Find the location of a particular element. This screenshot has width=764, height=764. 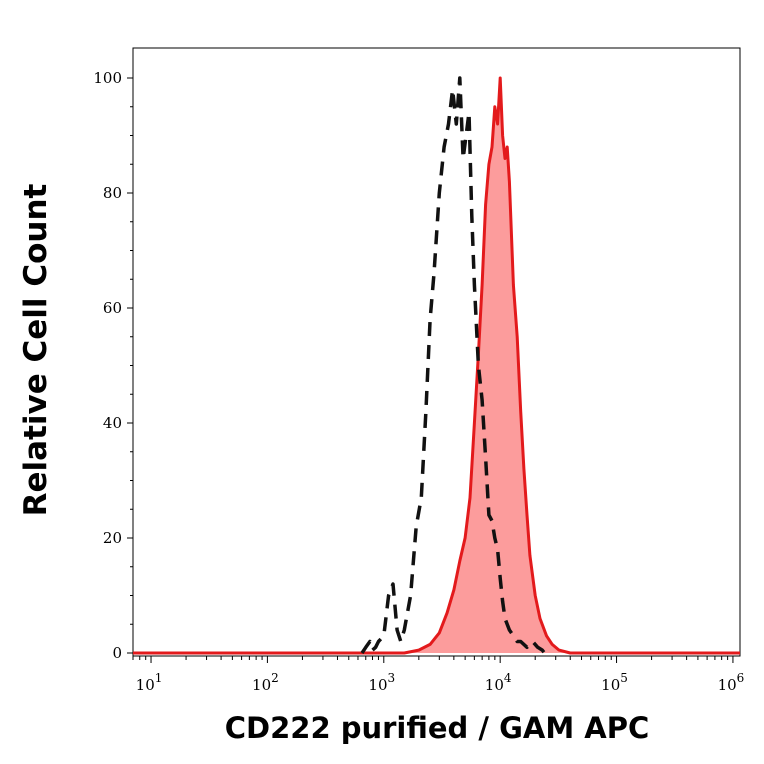

y-tick-label-100: 100 is located at coordinates (107, 78).